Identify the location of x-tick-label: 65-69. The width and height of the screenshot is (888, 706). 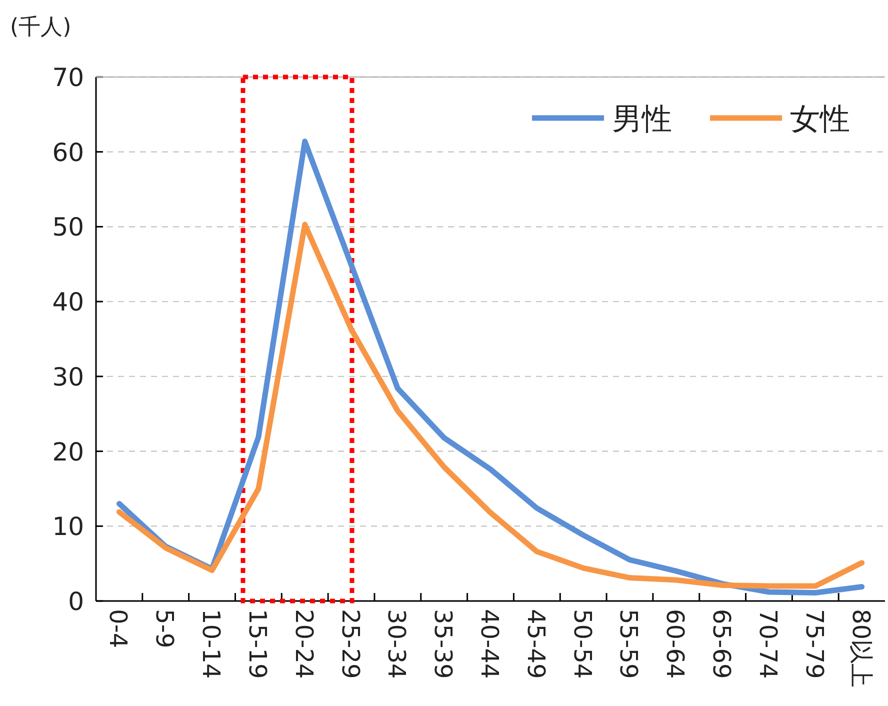
(722, 644).